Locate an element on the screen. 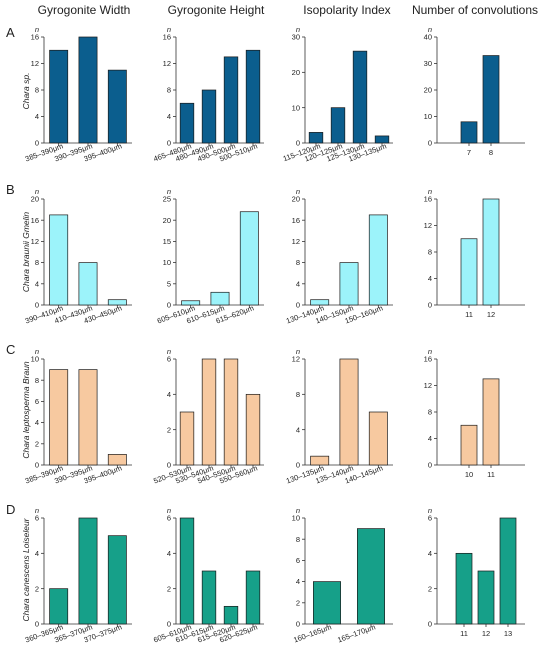 The width and height of the screenshot is (550, 656). column-title-height: Gyrogonite Height is located at coordinates (216, 10).